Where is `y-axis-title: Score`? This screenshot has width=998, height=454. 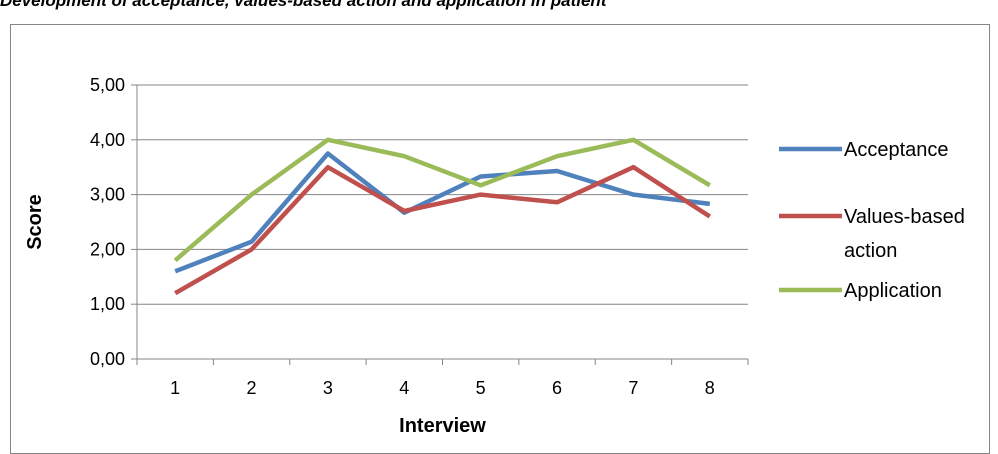 y-axis-title: Score is located at coordinates (35, 222).